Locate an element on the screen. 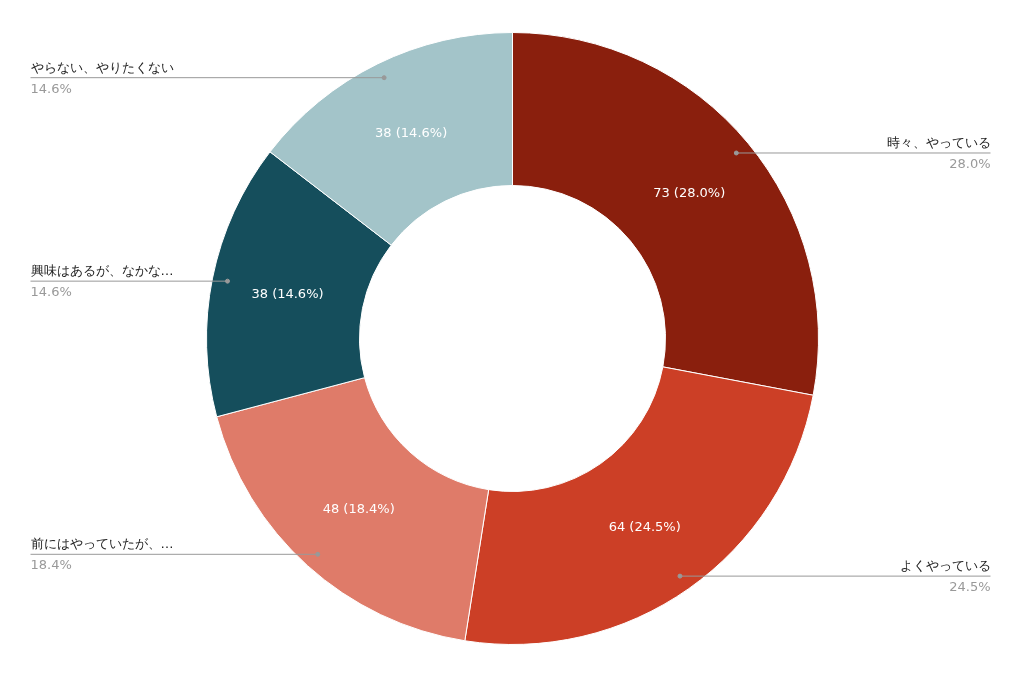  slice-label: やらない、やりたくない is located at coordinates (102, 67).